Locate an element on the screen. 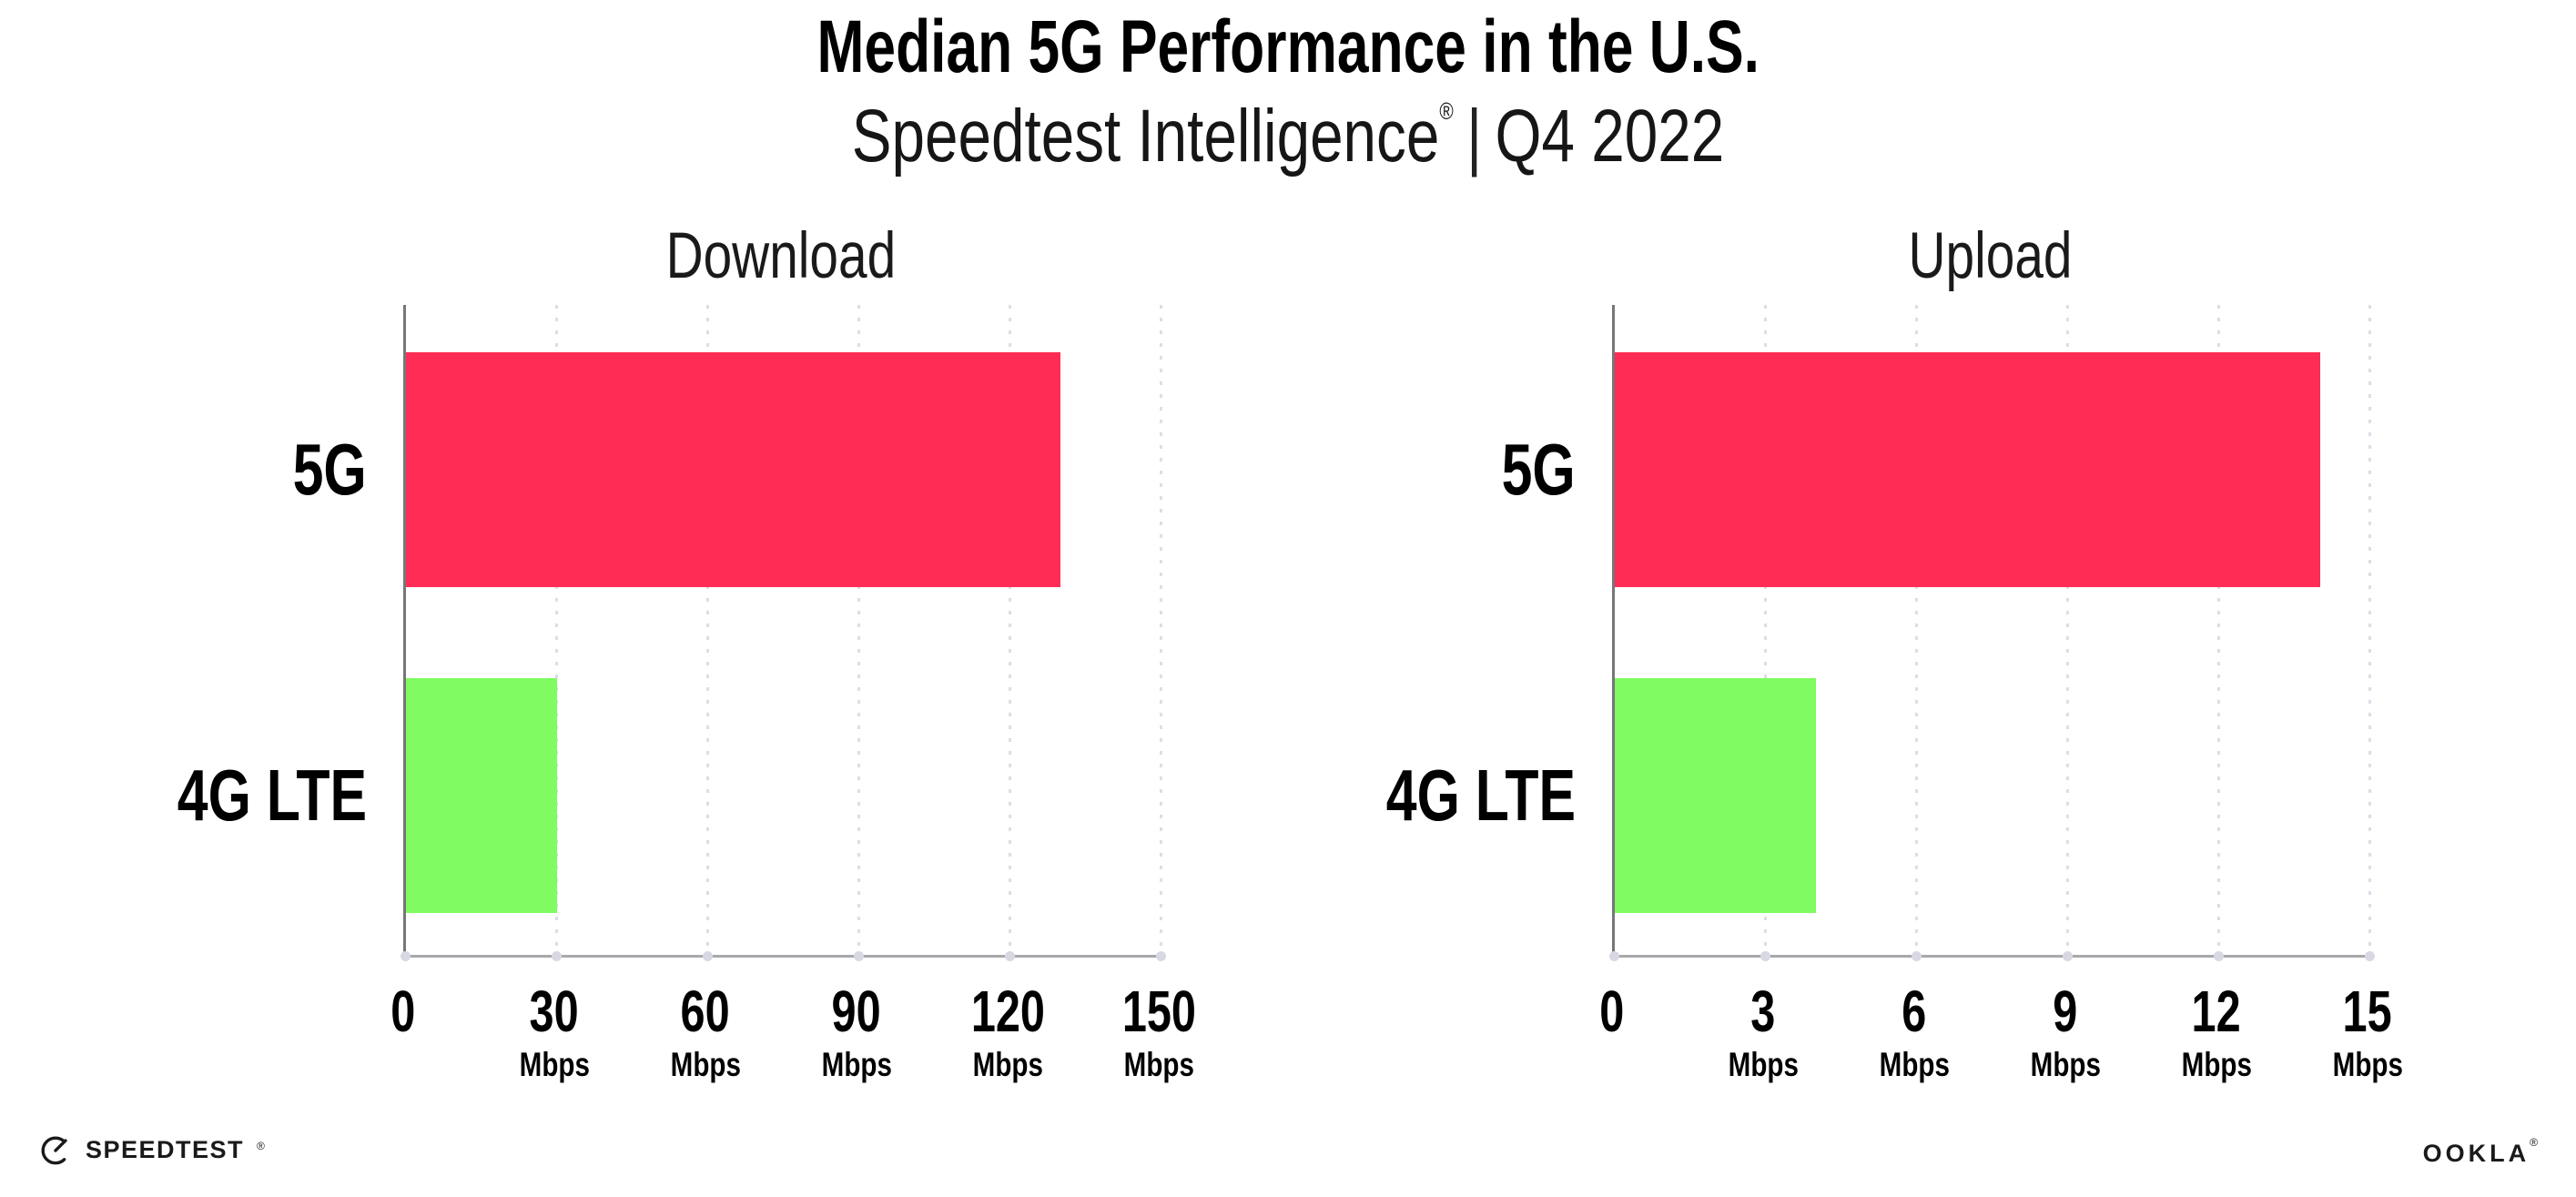  tick-value: 90 is located at coordinates (857, 1011).